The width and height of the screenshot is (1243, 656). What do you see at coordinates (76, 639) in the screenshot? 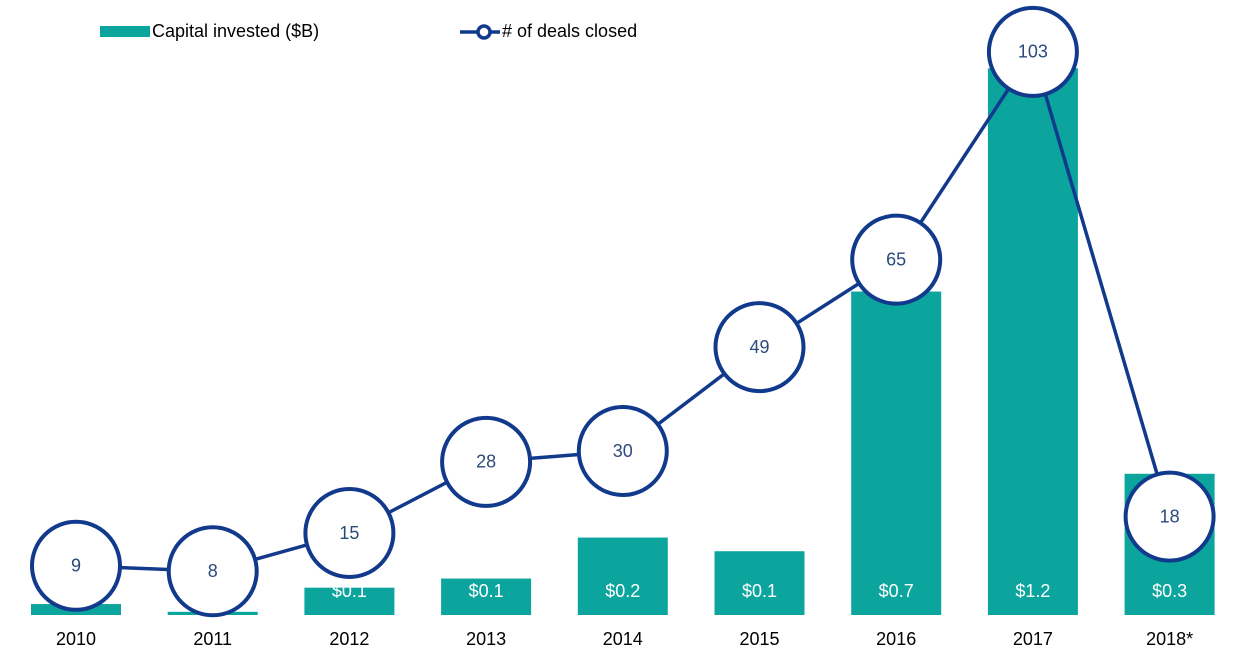
I see `x-tick-label: 2010` at bounding box center [76, 639].